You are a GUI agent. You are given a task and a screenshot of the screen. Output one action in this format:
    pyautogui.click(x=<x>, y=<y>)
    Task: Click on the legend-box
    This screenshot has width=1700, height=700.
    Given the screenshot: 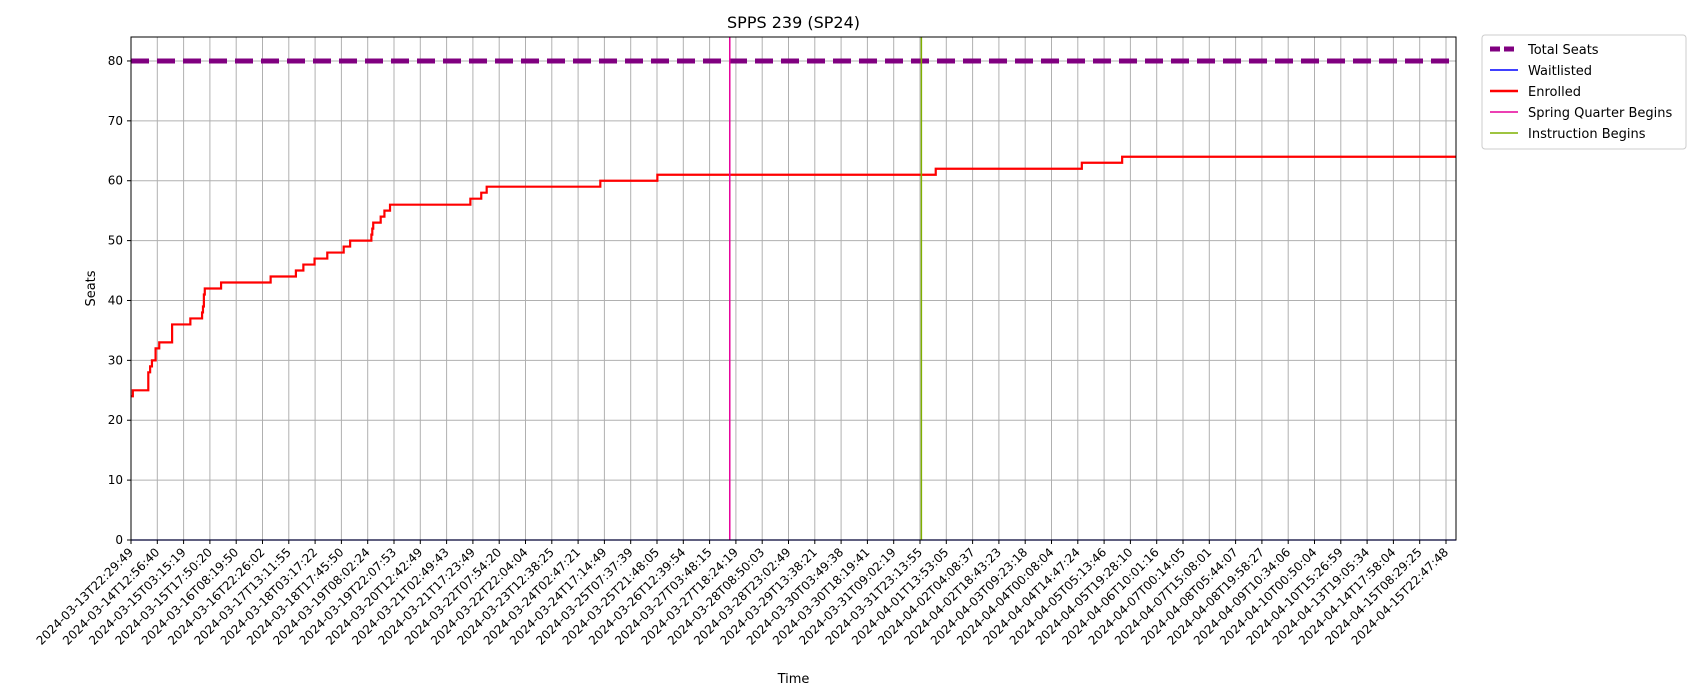 What is the action you would take?
    pyautogui.click(x=1584, y=92)
    